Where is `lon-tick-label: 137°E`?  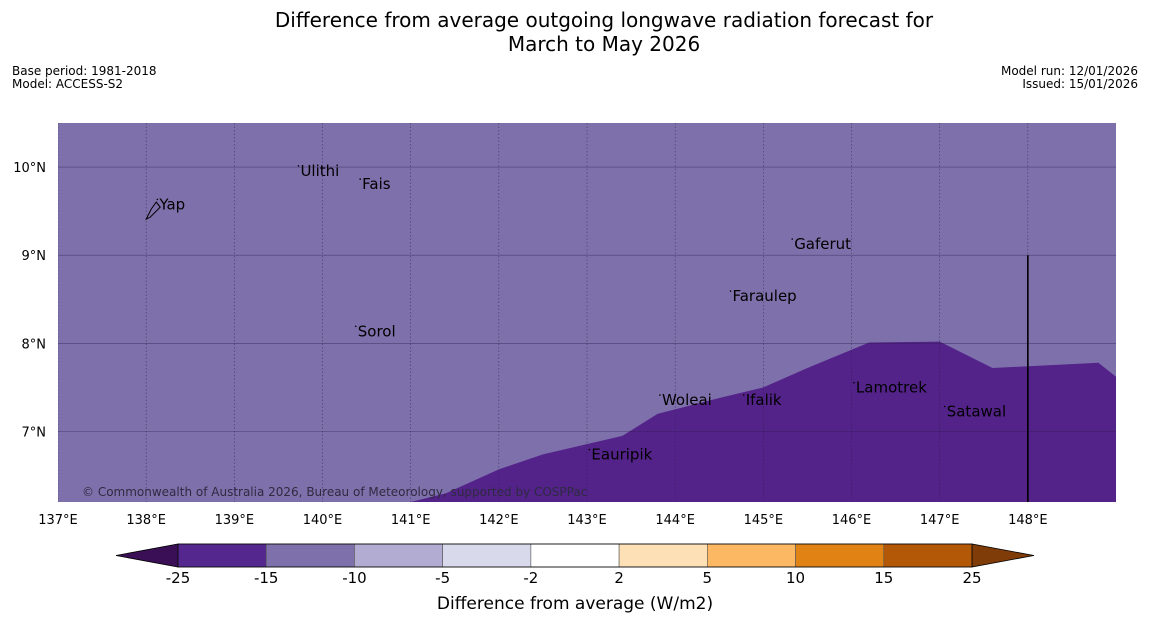 lon-tick-label: 137°E is located at coordinates (58, 520).